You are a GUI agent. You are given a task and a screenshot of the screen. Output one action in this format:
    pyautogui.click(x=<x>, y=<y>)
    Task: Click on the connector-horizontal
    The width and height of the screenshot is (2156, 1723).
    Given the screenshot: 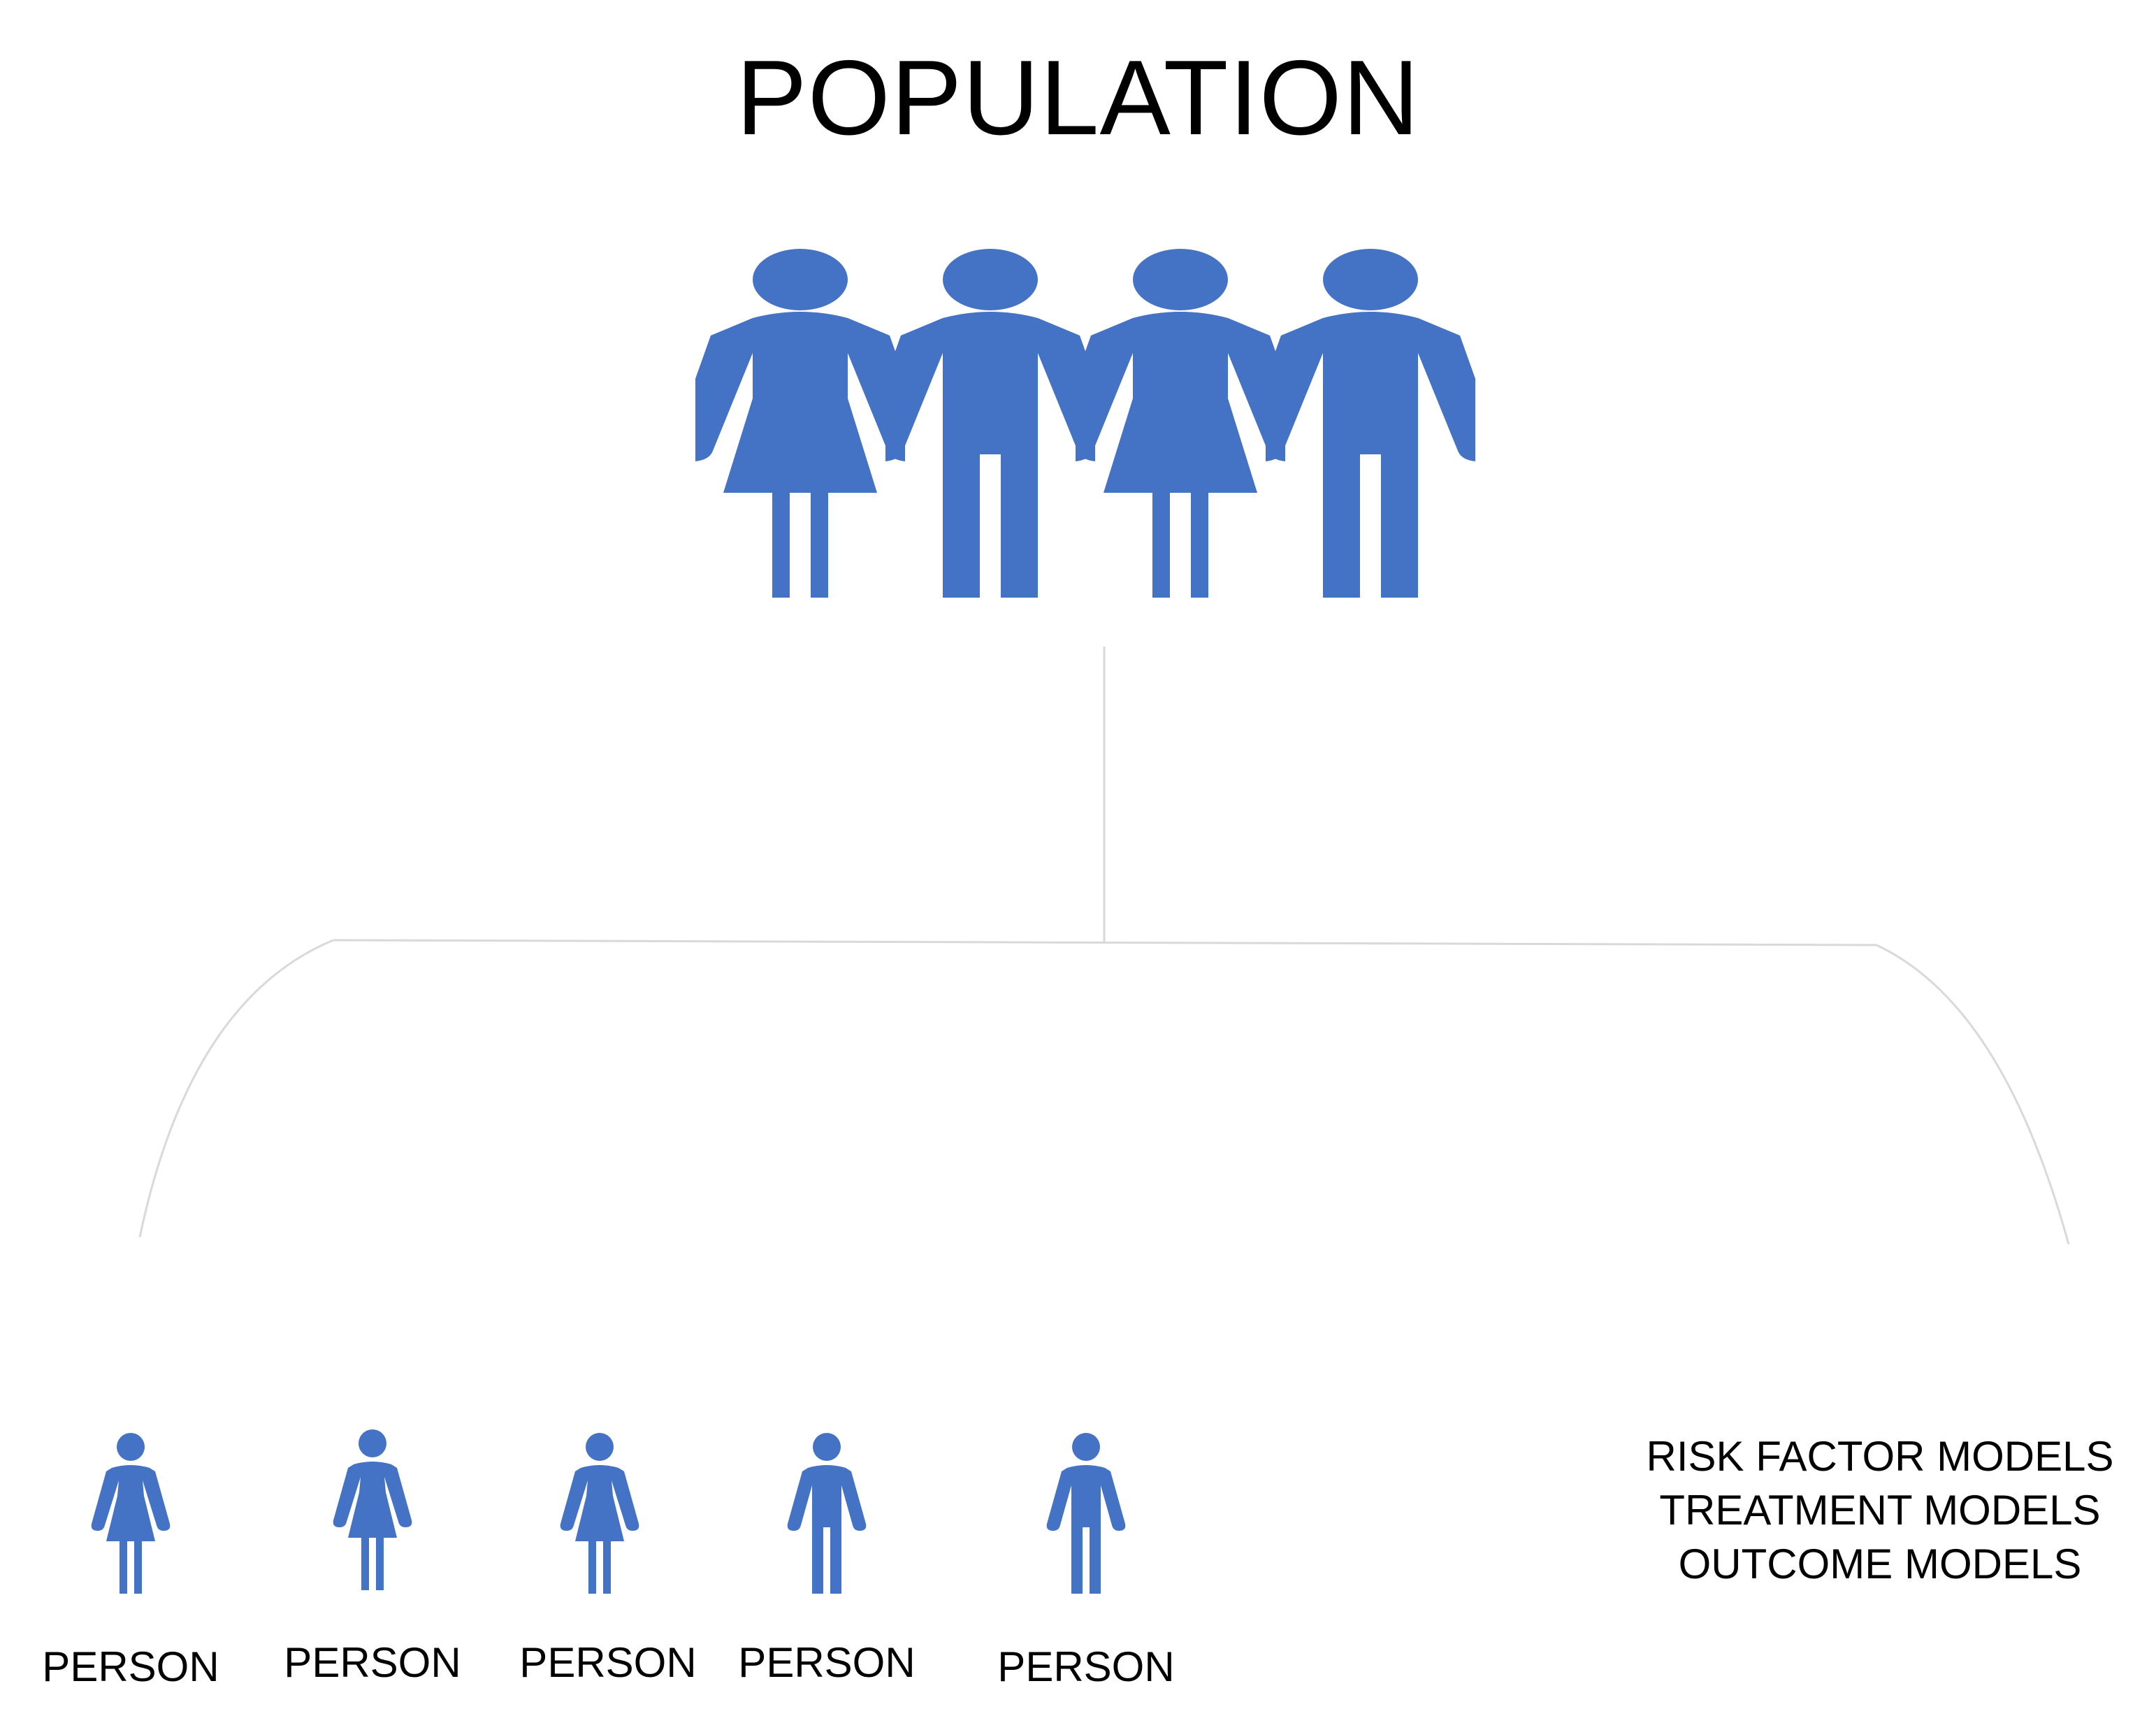 What is the action you would take?
    pyautogui.click(x=1105, y=942)
    